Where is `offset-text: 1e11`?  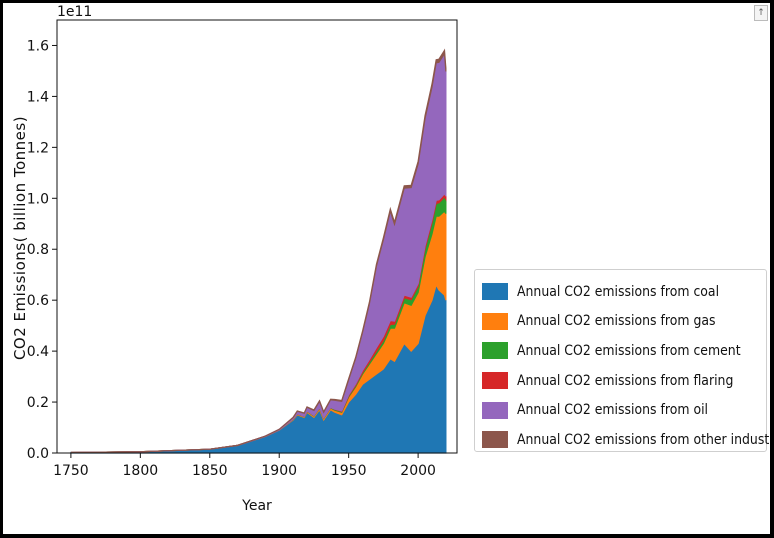 offset-text: 1e11 is located at coordinates (74, 12).